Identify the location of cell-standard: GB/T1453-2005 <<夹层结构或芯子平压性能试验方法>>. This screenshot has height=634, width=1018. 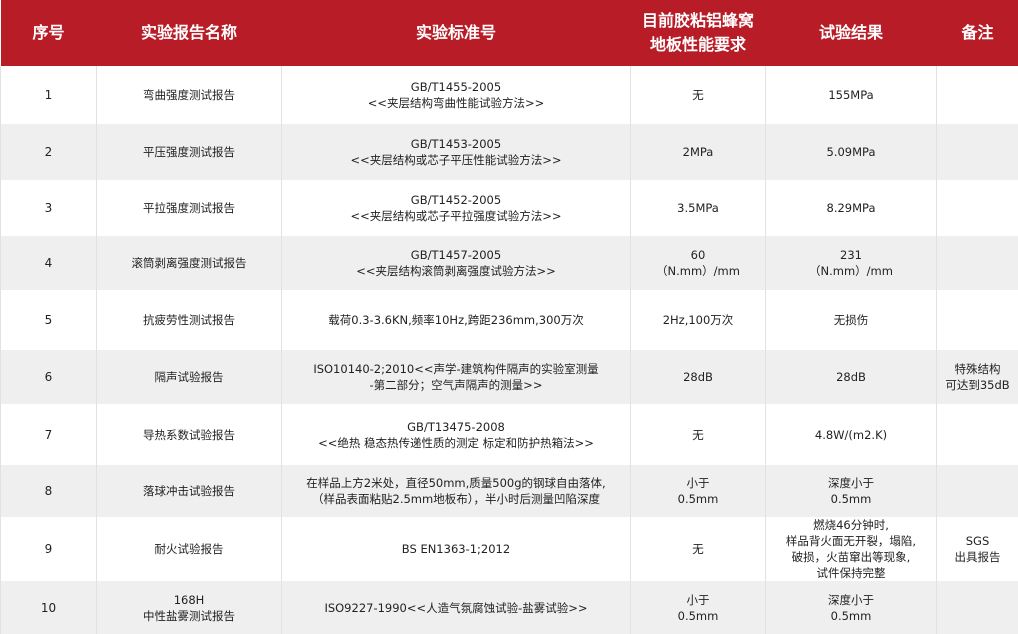
(456, 152).